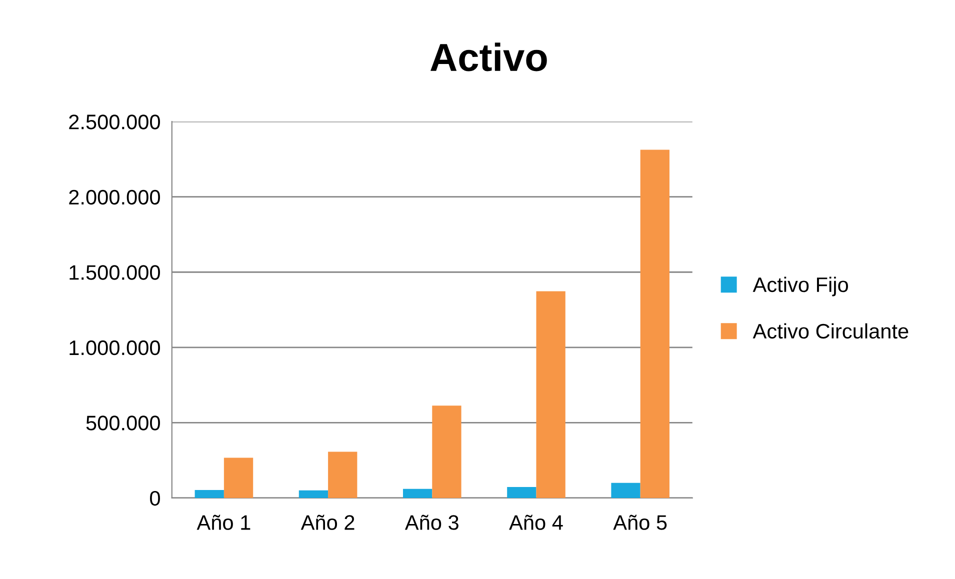 The image size is (955, 579). What do you see at coordinates (114, 197) in the screenshot?
I see `y-tick-label: 2.000.000` at bounding box center [114, 197].